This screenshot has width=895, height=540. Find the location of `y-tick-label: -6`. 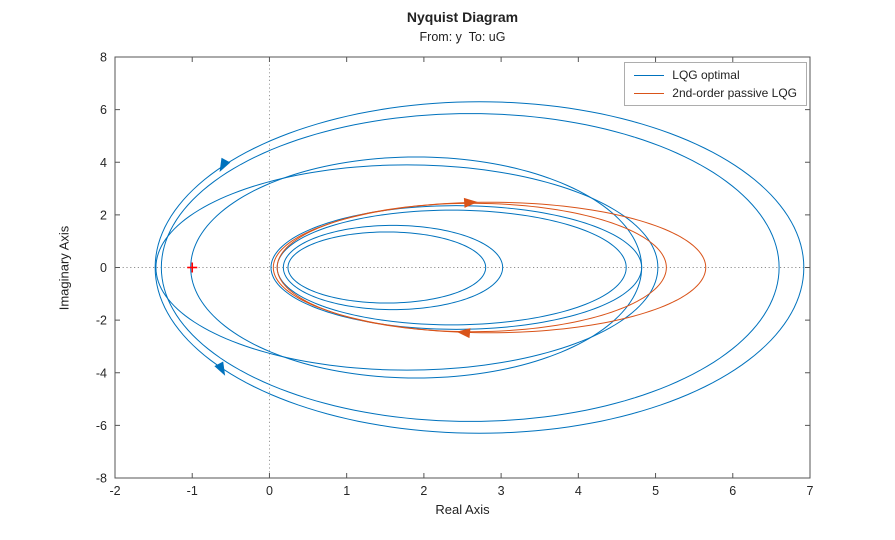

y-tick-label: -6 is located at coordinates (101, 426).